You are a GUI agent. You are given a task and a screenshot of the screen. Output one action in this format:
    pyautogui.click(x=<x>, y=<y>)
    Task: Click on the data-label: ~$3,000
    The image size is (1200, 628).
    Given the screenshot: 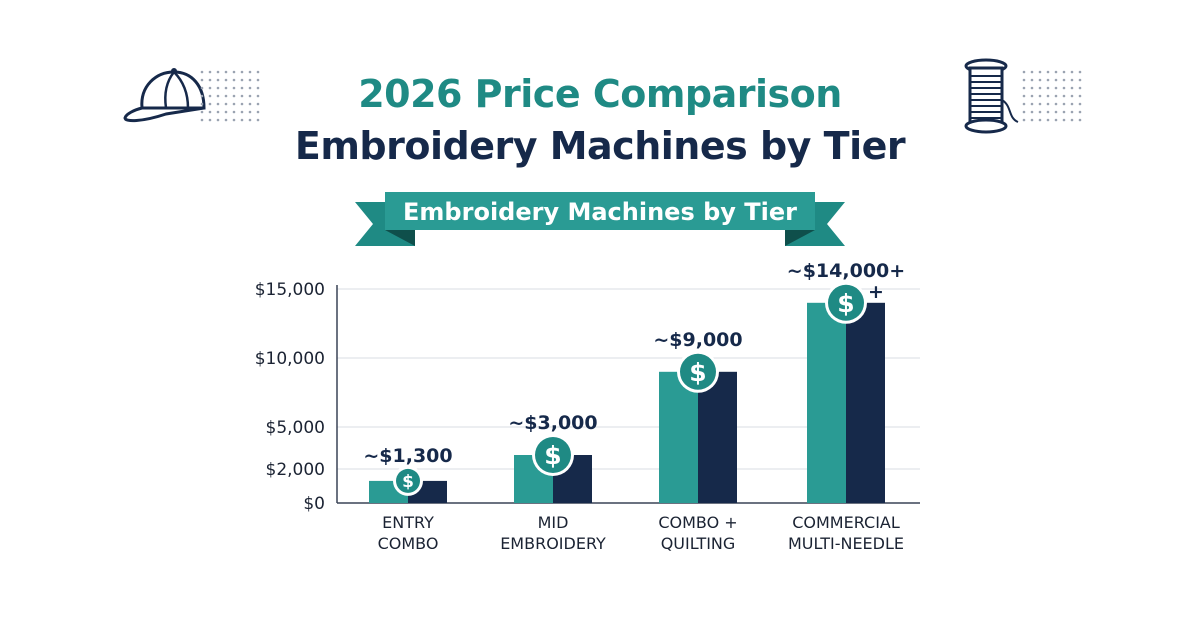 What is the action you would take?
    pyautogui.click(x=552, y=423)
    